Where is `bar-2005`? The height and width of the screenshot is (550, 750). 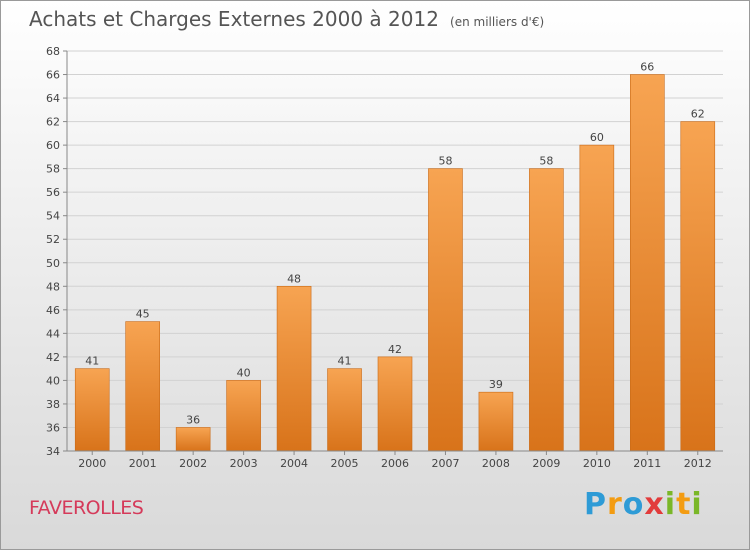 bar-2005 is located at coordinates (344, 410).